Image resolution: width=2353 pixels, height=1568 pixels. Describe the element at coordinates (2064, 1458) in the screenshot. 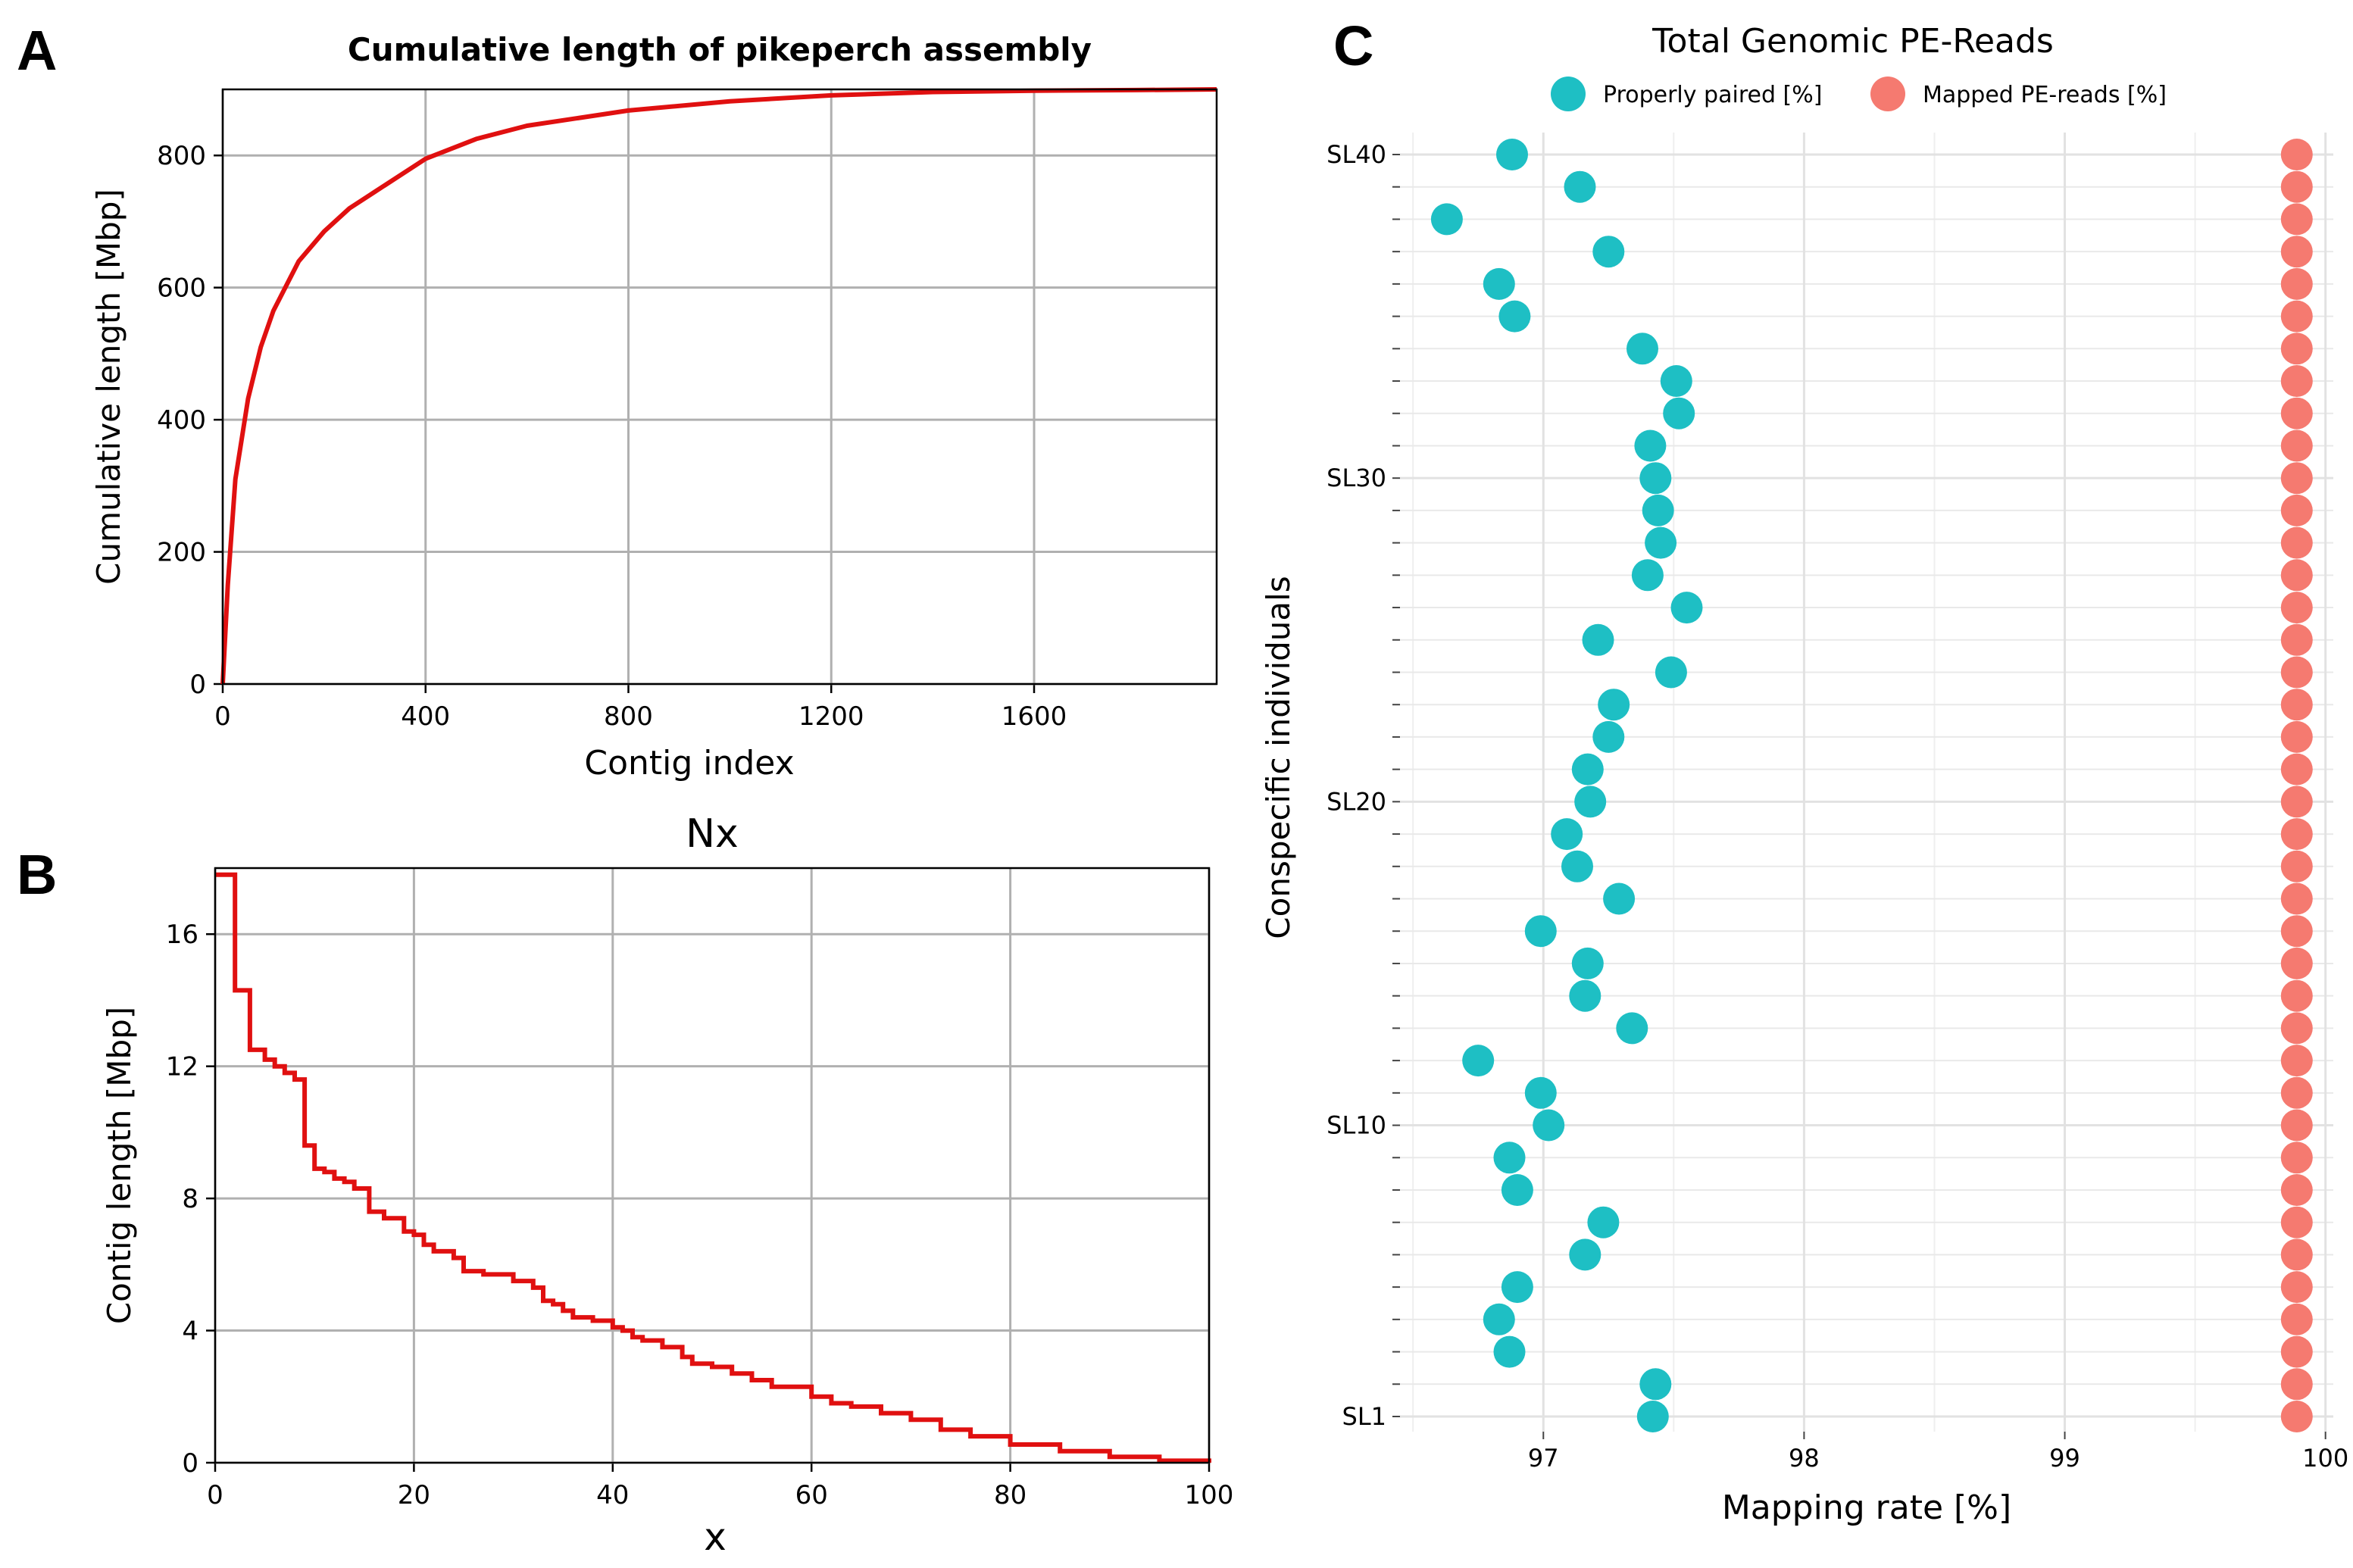

I see `x-tick-label: 99` at that location.